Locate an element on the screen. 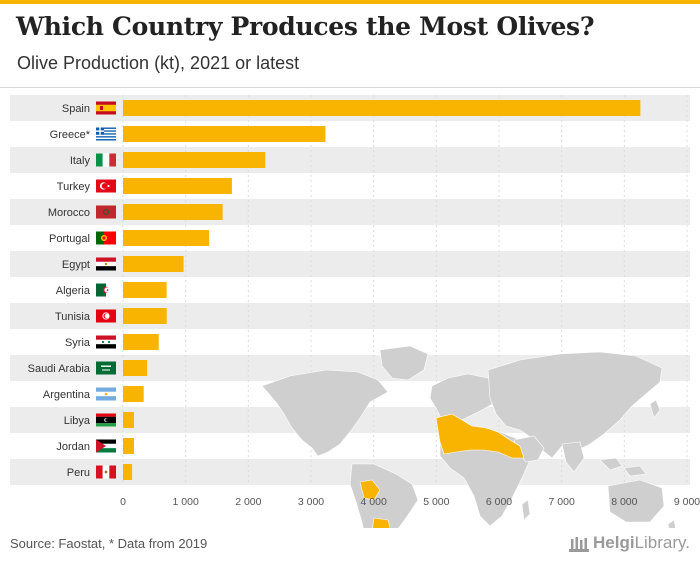 This screenshot has height=568, width=700. page-subtitle: Olive Production (kt), 2021 or latest is located at coordinates (158, 63).